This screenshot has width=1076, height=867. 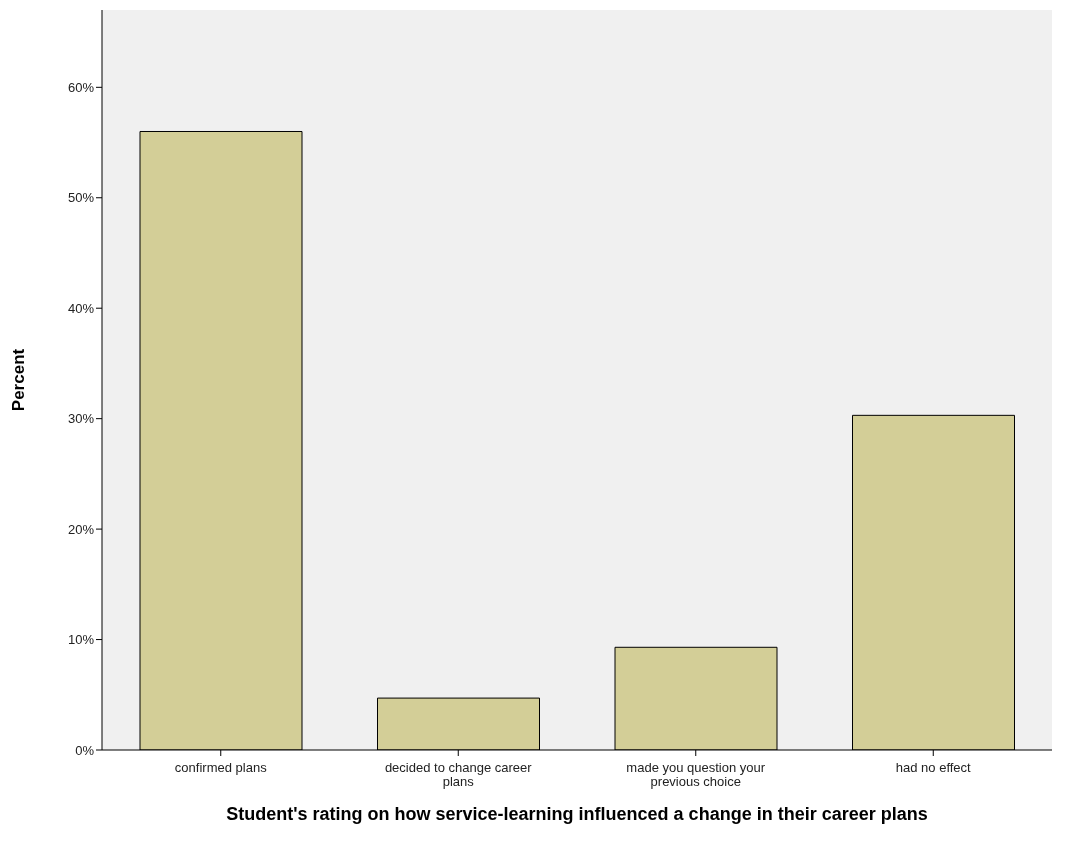 What do you see at coordinates (81, 640) in the screenshot?
I see `y-tick-label: 10%` at bounding box center [81, 640].